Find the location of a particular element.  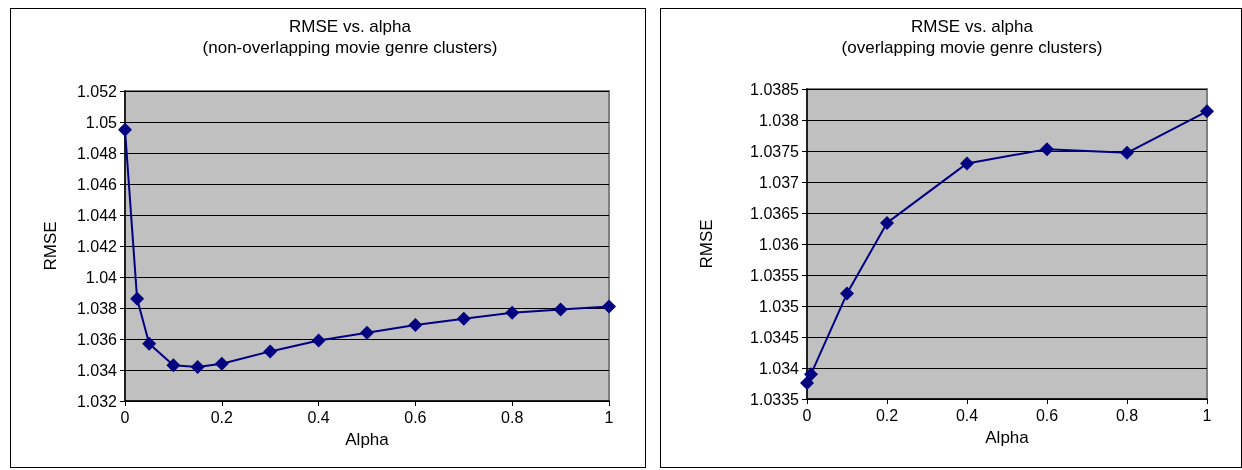

y-tick-label: 1.0355 is located at coordinates (775, 275).